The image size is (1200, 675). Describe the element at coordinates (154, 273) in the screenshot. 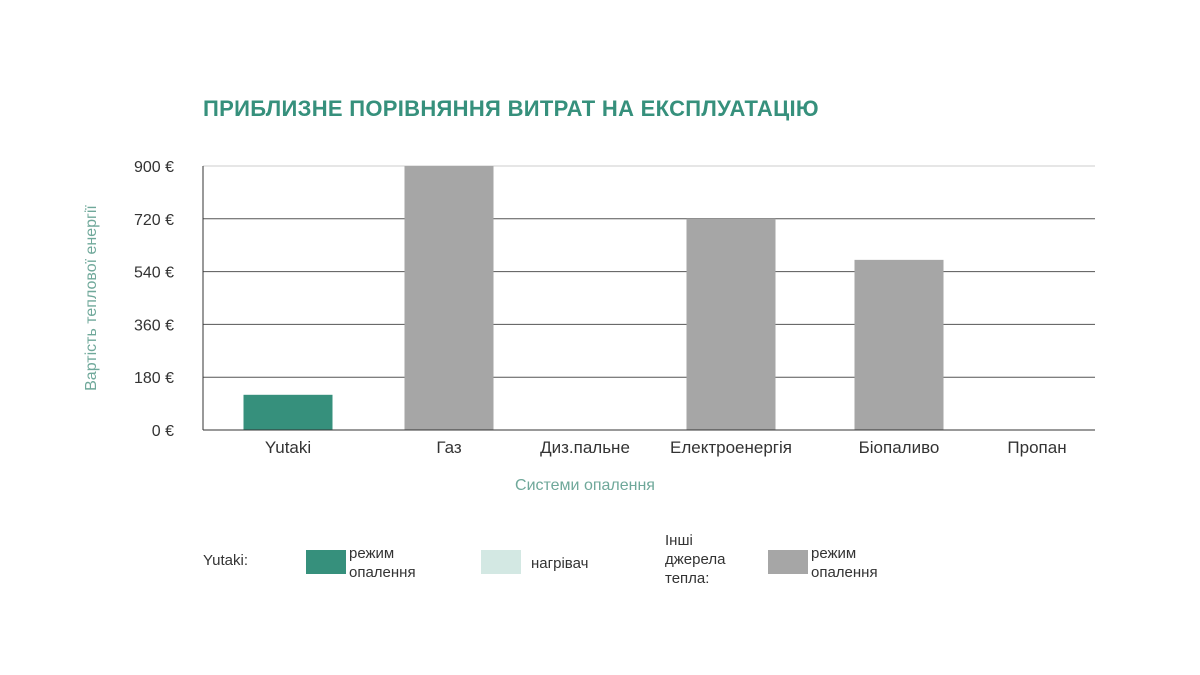

I see `y-tick-label: 540 €` at that location.